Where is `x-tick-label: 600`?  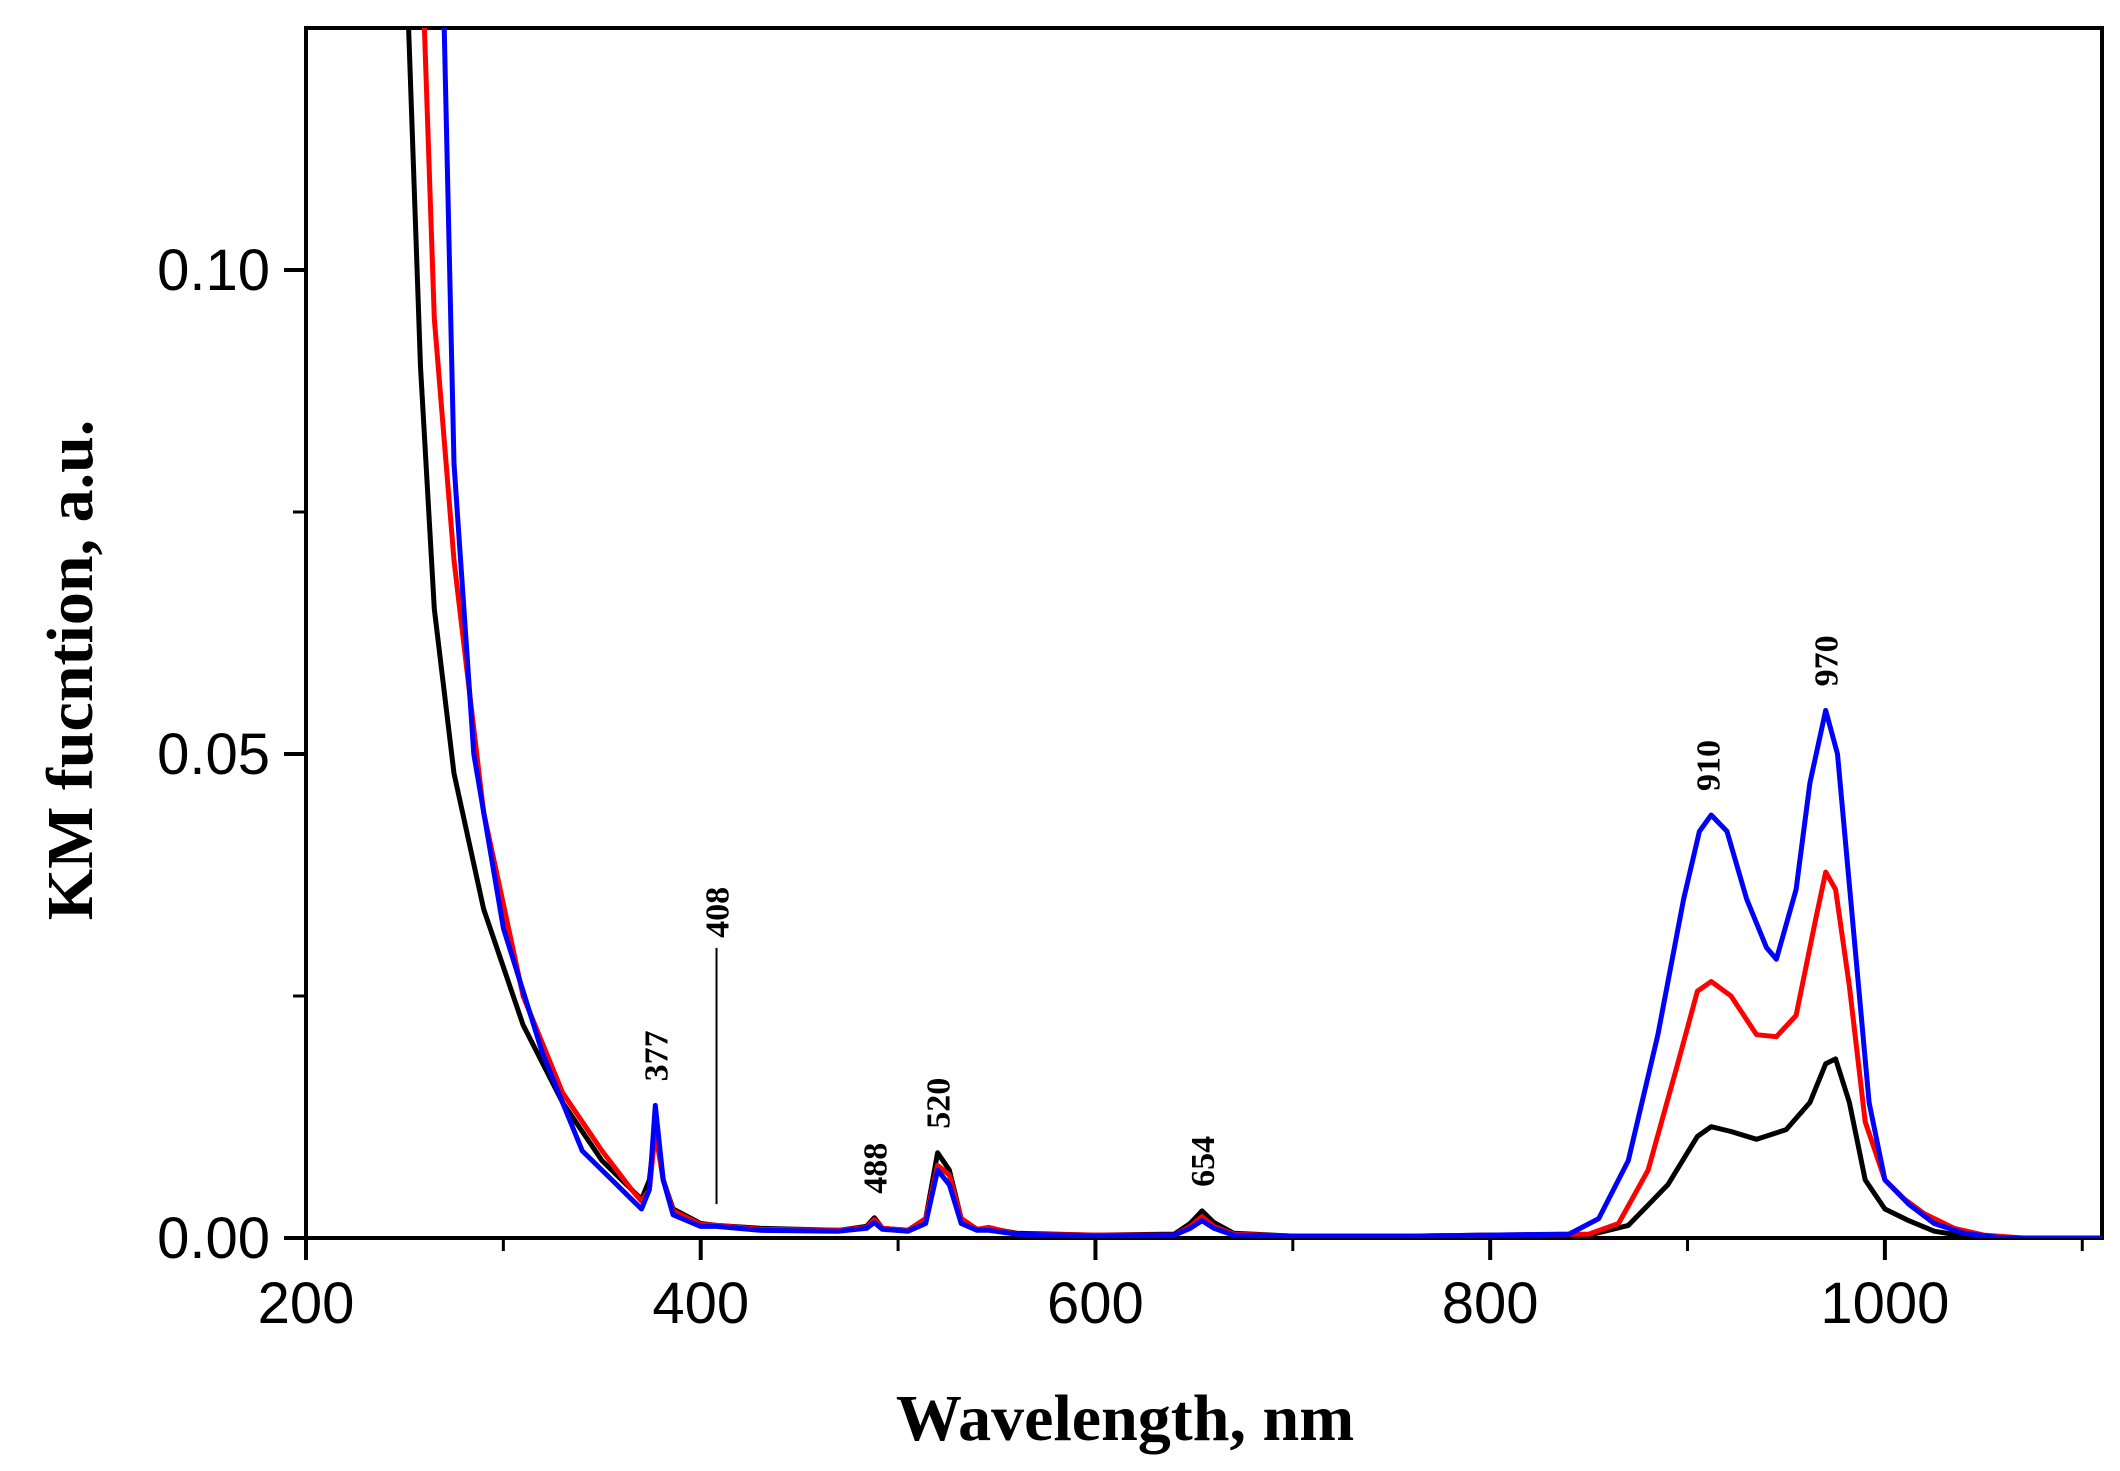
x-tick-label: 600 is located at coordinates (1095, 1303).